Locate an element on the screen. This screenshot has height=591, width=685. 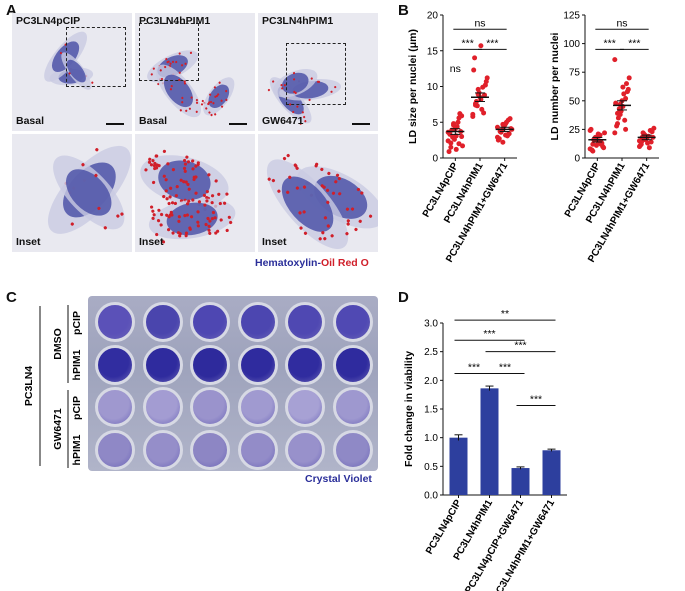
y-axis-label: LD size per nuclei (μm) is located at coordinates (413, 86).